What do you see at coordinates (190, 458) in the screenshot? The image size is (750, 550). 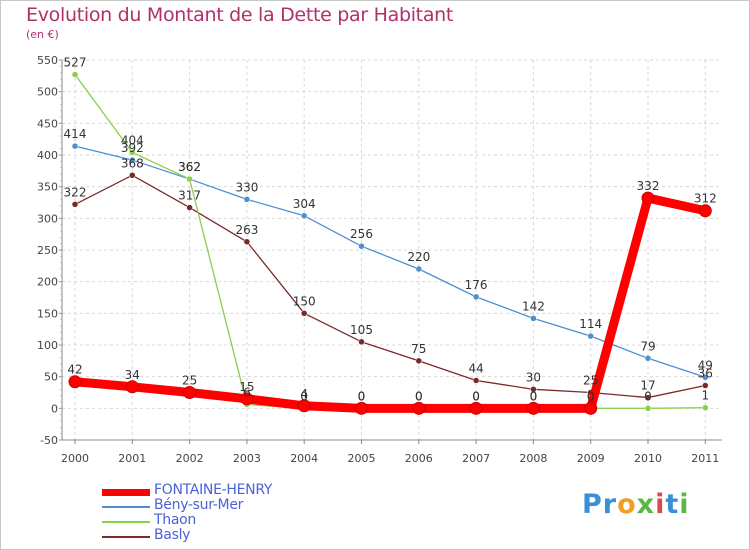 I see `x-tick-label: 2002` at bounding box center [190, 458].